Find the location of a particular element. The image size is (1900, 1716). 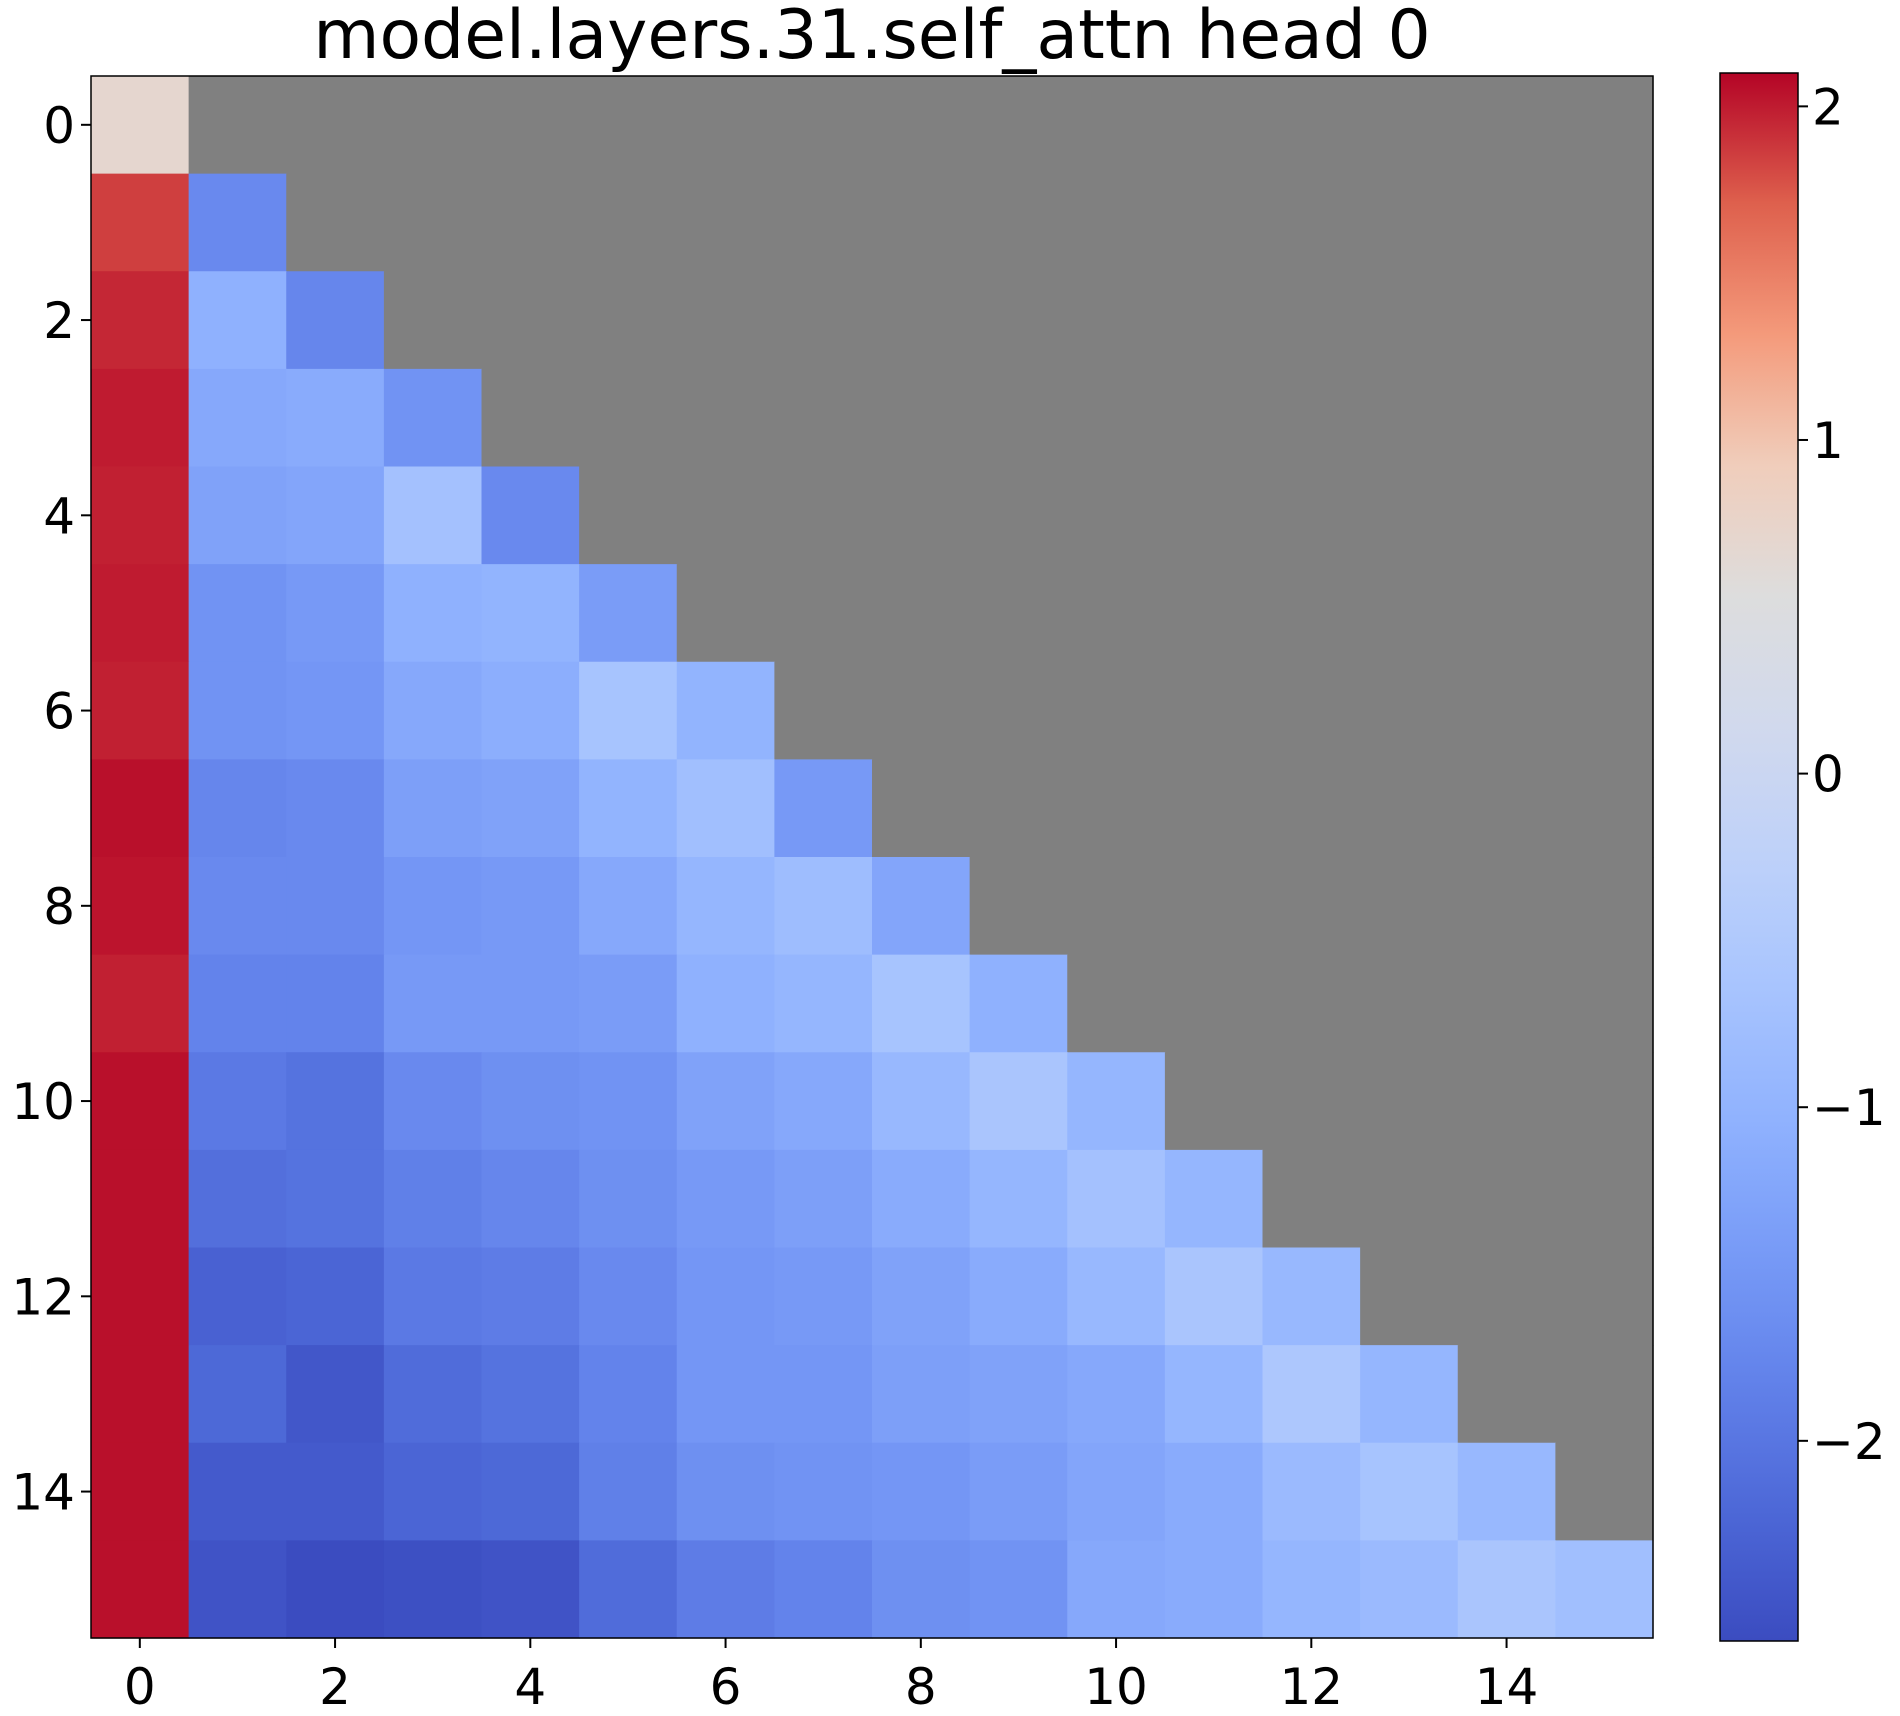

x-tick-label: 12 is located at coordinates (1312, 1685).